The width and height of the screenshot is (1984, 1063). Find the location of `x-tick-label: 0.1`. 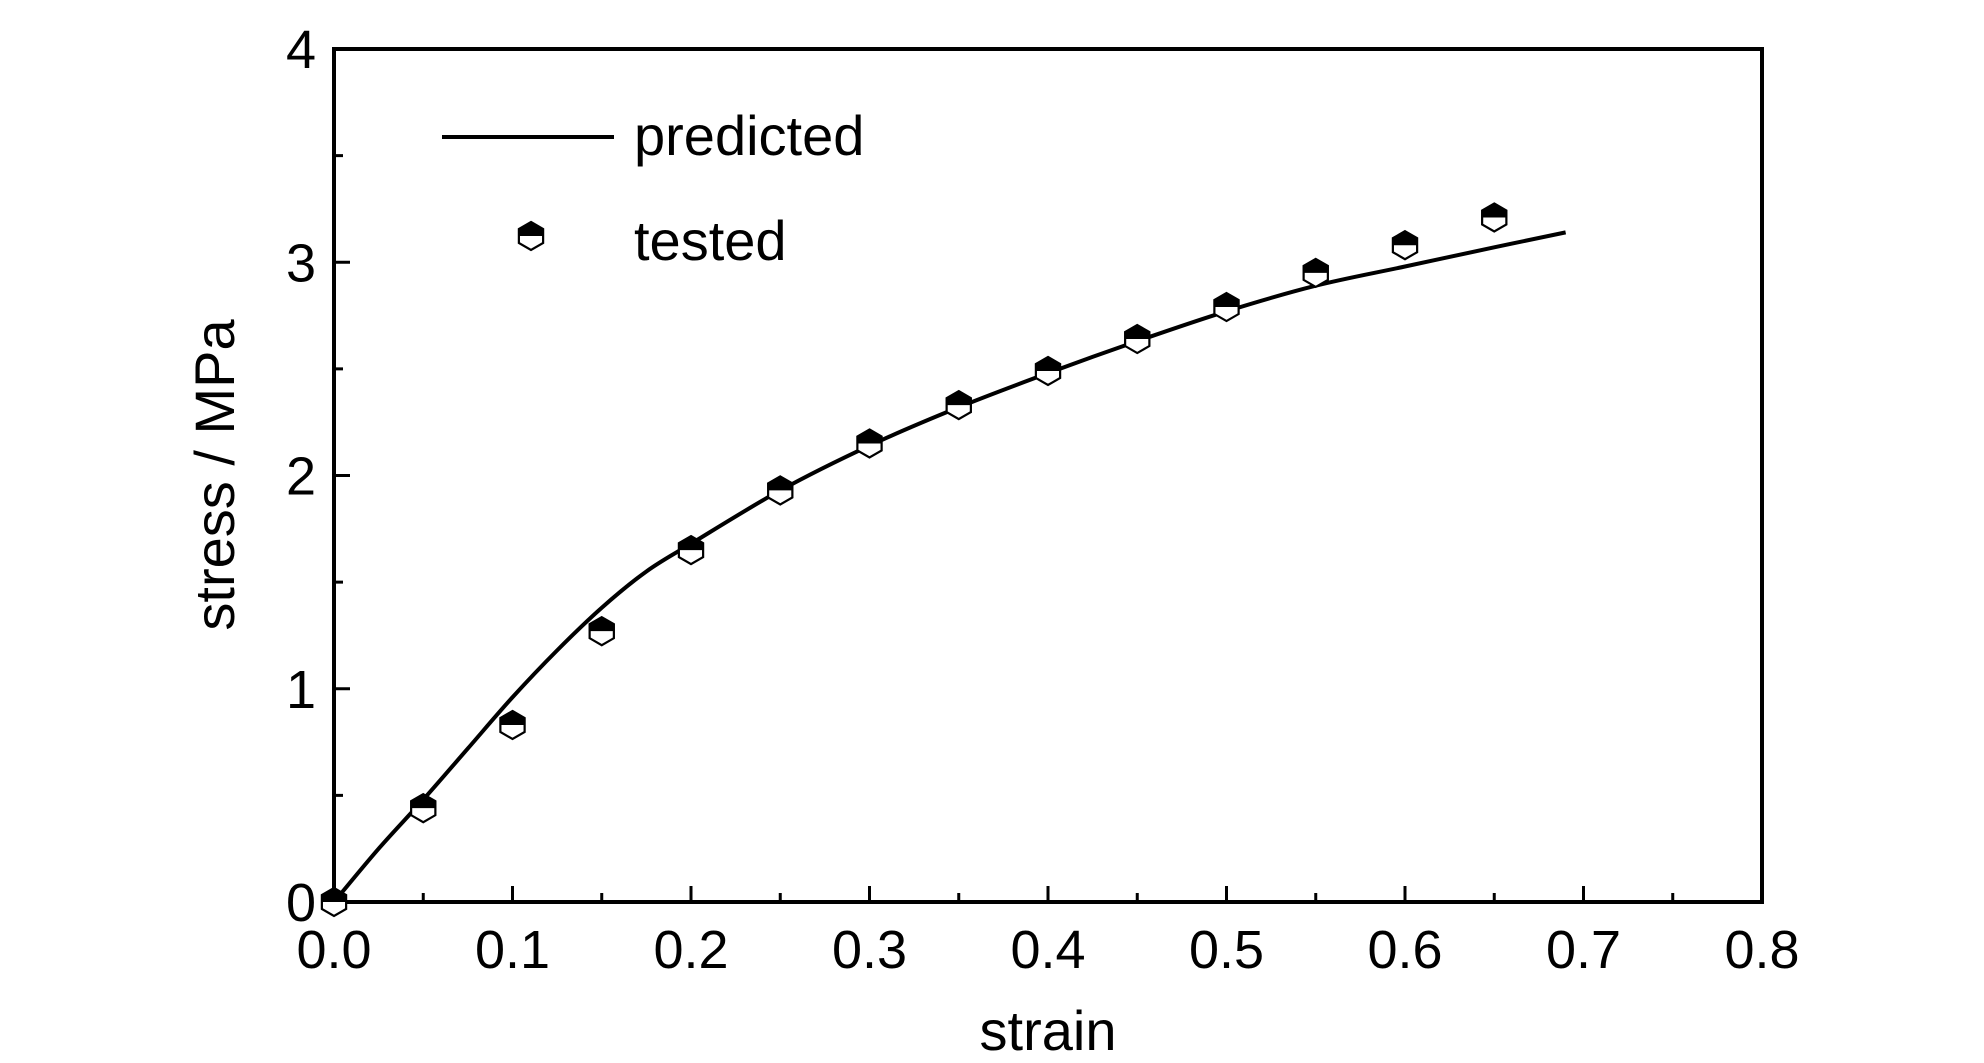

x-tick-label: 0.1 is located at coordinates (512, 950).